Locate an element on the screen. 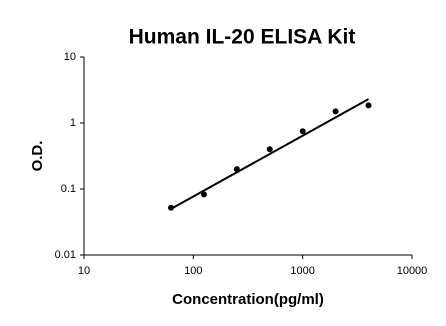  chart-title: Human IL-20 ELISA Kit is located at coordinates (242, 37).